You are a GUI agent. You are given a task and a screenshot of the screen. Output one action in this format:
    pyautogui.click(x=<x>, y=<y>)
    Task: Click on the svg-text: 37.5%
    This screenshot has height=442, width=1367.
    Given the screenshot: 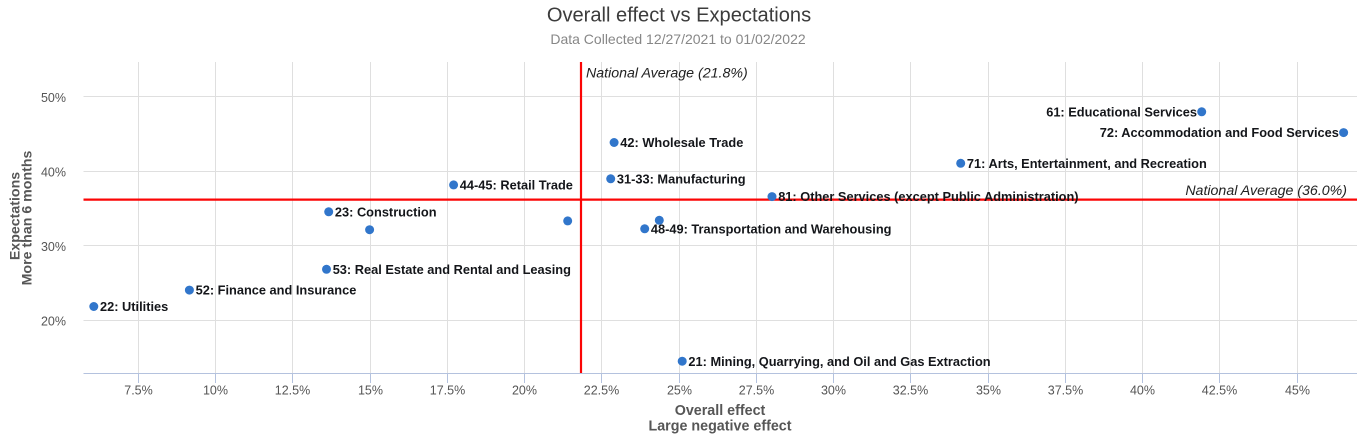 What is the action you would take?
    pyautogui.click(x=1065, y=390)
    